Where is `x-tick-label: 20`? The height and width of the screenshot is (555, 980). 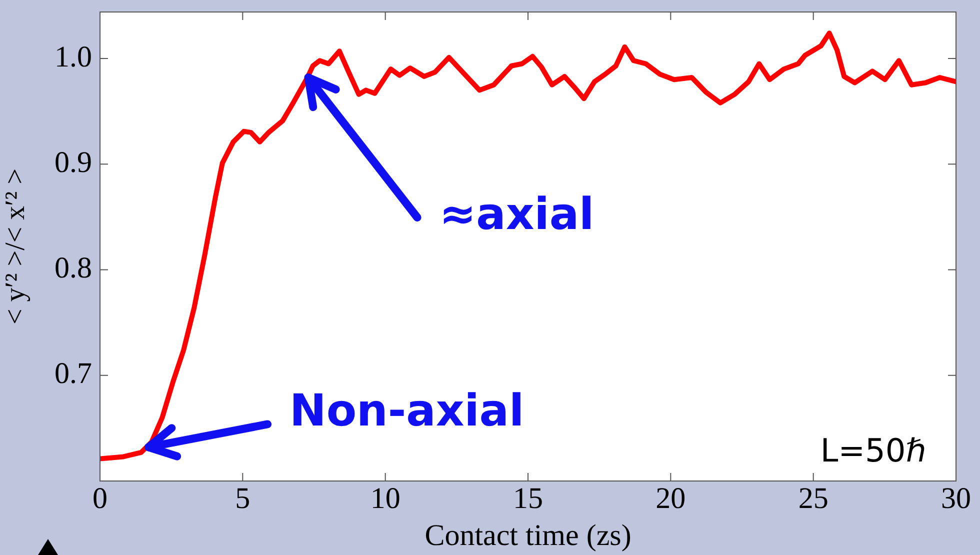 x-tick-label: 20 is located at coordinates (671, 498).